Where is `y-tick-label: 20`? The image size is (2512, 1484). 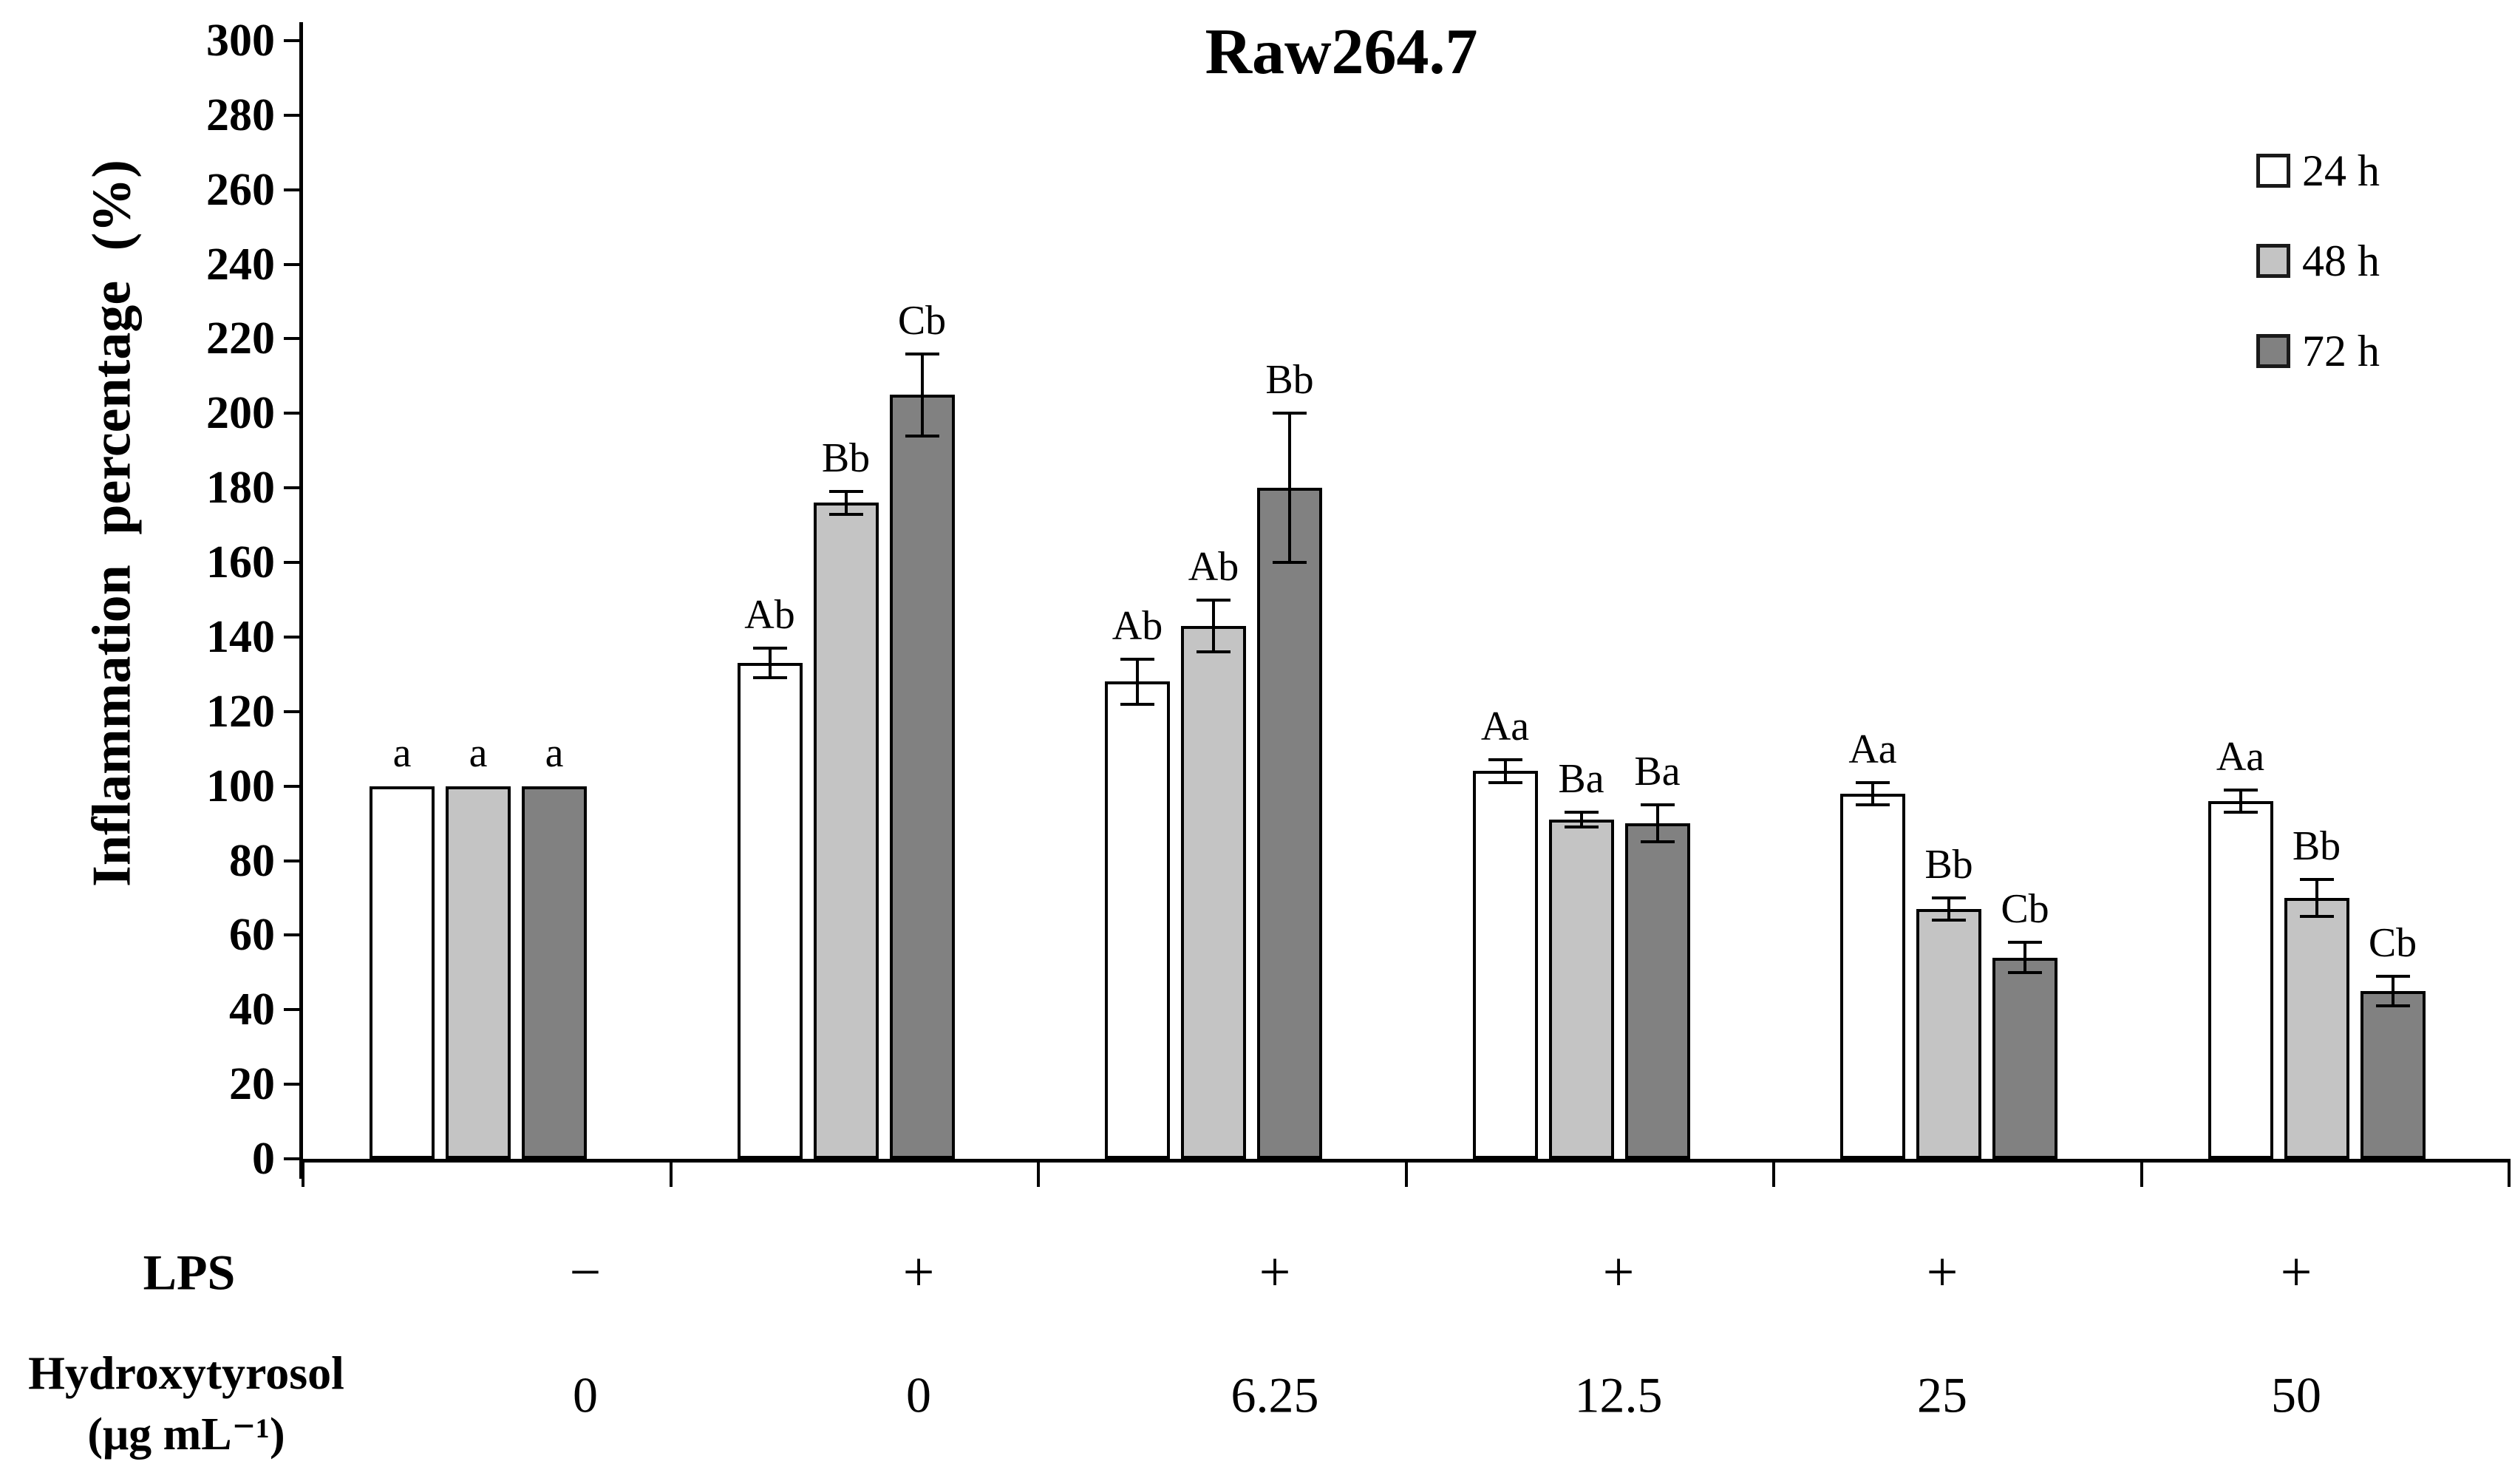
y-tick-label: 20 is located at coordinates (252, 1084).